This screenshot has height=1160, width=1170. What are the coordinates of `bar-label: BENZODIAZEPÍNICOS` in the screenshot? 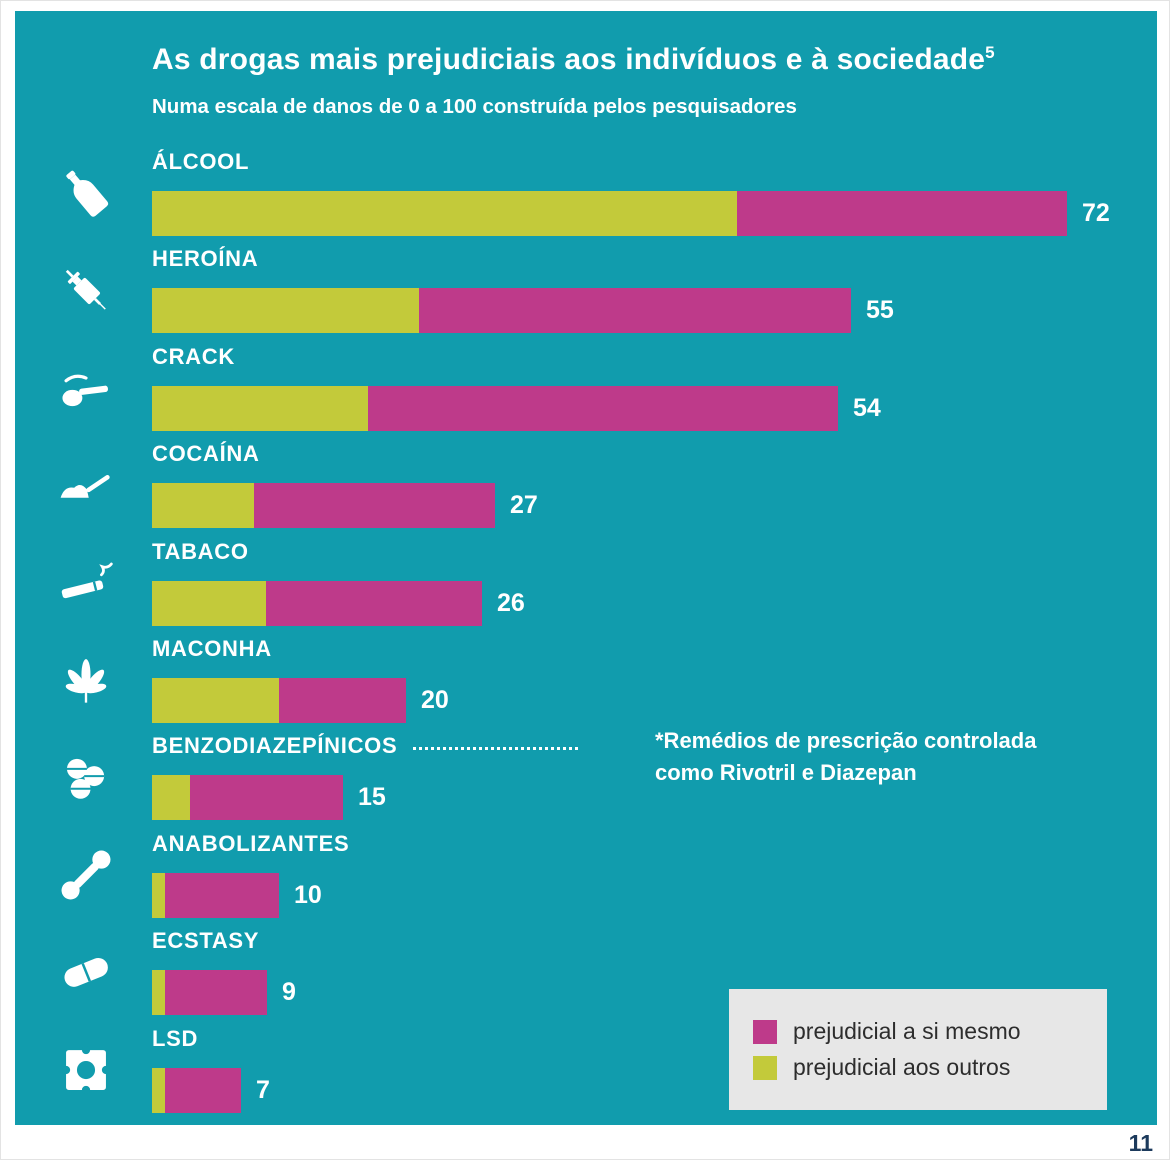 It's located at (365, 746).